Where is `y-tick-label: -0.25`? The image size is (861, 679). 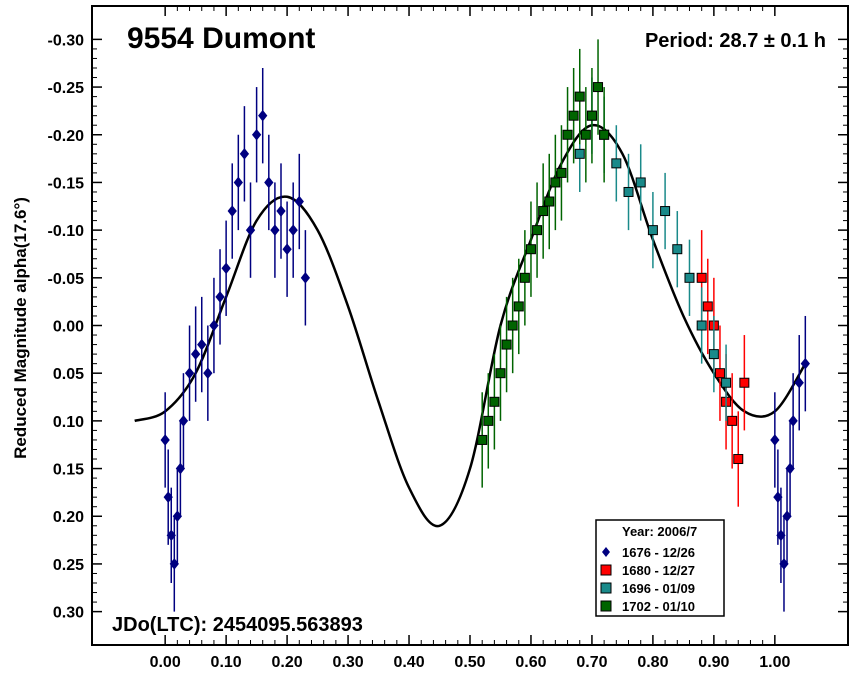 y-tick-label: -0.25 is located at coordinates (66, 88).